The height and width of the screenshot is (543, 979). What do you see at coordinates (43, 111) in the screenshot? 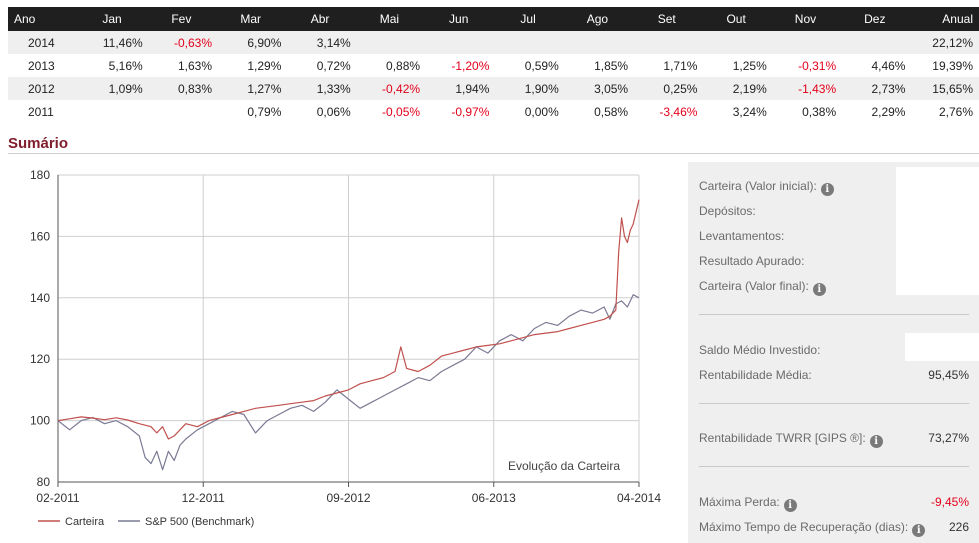
I see `year-cell: 2011` at bounding box center [43, 111].